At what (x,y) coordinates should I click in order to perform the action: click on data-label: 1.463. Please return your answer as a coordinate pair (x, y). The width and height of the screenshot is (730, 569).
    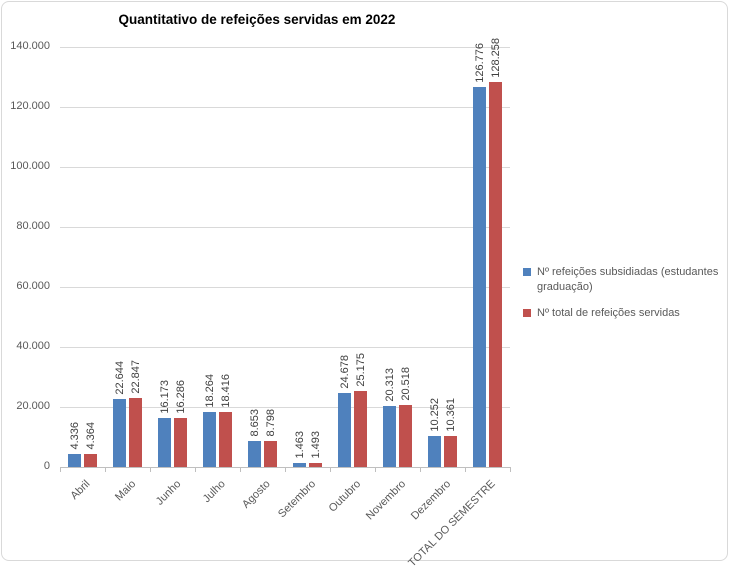
    Looking at the image, I should click on (299, 445).